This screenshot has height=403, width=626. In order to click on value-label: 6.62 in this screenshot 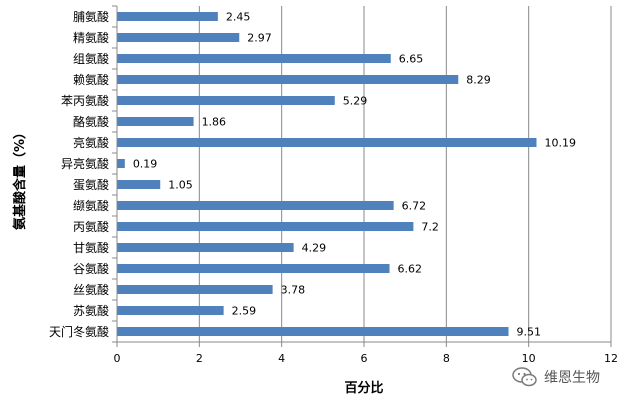, I will do `click(410, 269)`.